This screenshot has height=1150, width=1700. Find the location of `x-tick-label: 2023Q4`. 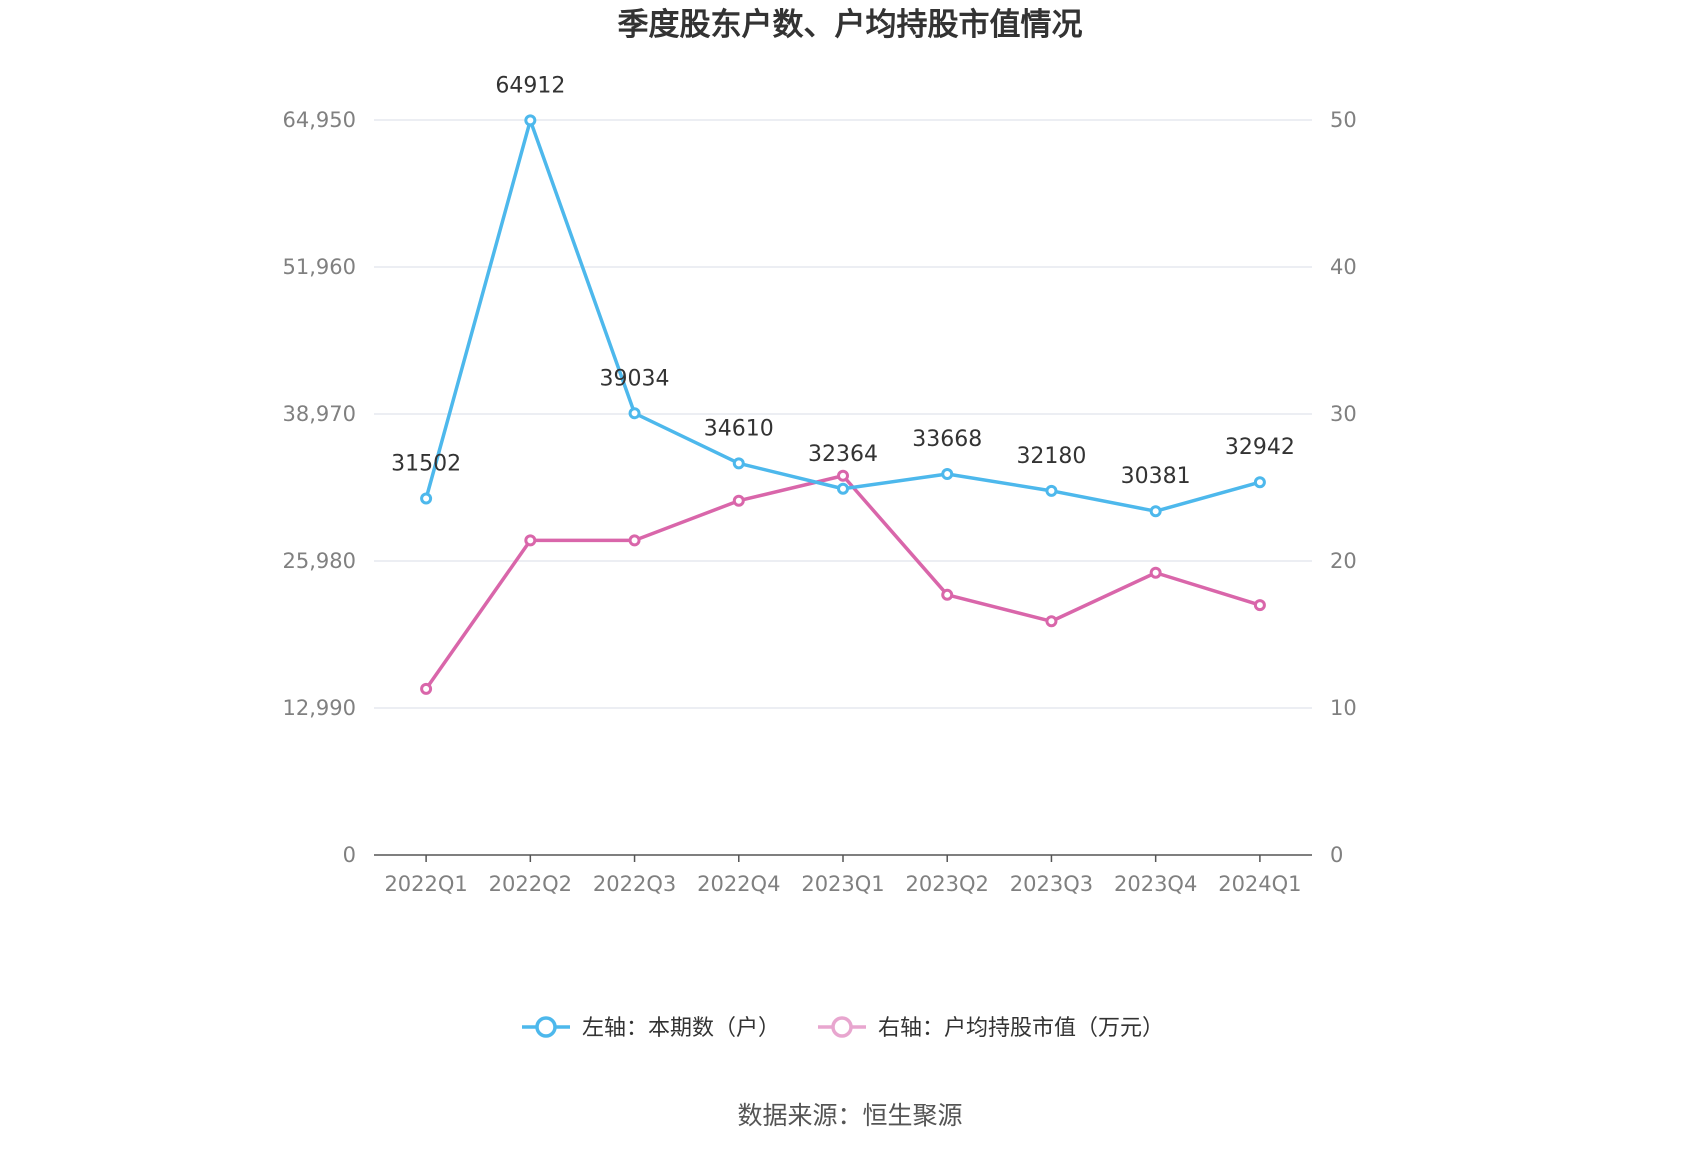

x-tick-label: 2023Q4 is located at coordinates (1155, 884).